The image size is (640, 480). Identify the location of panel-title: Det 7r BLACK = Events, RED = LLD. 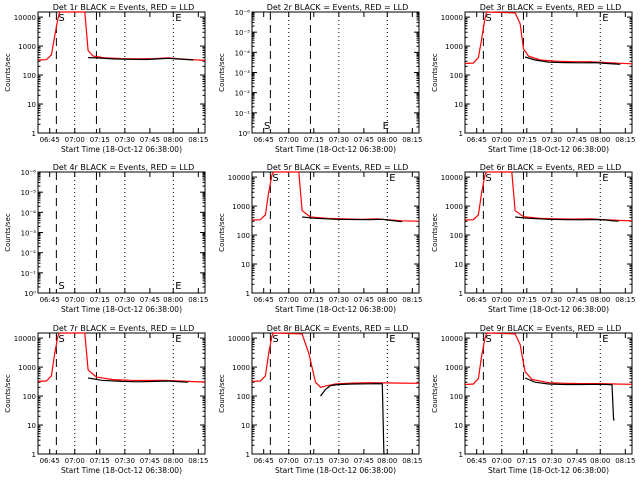
(124, 328).